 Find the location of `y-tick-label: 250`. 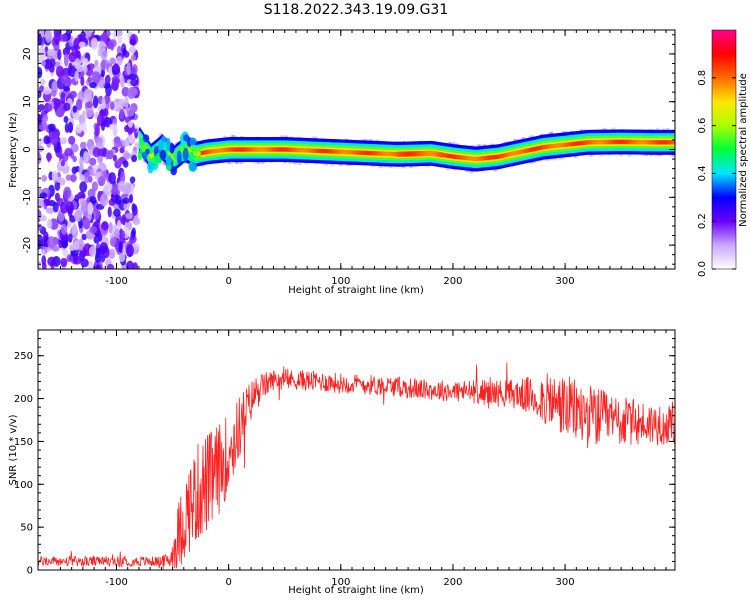

y-tick-label: 250 is located at coordinates (23, 356).